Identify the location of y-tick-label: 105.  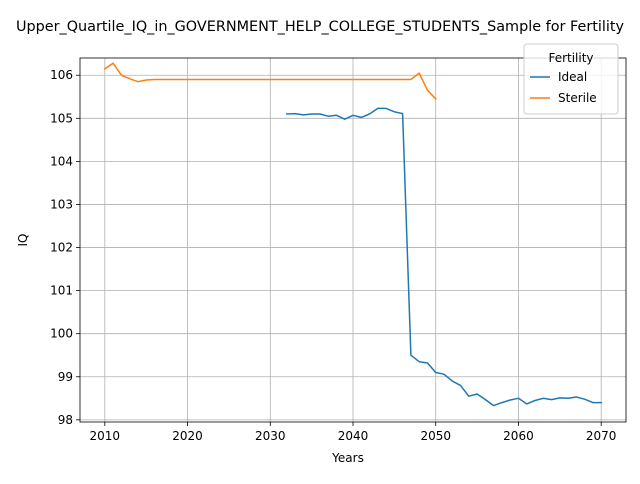
(61, 118).